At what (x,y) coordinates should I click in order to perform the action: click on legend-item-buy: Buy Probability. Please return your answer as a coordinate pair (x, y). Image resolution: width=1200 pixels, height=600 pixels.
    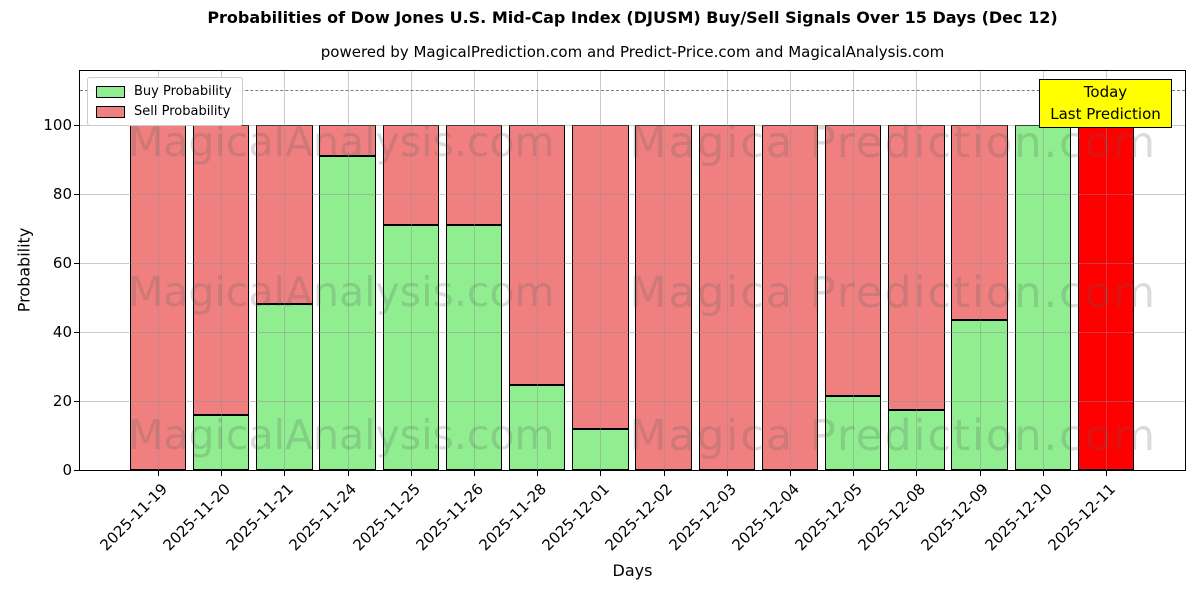
    Looking at the image, I should click on (164, 91).